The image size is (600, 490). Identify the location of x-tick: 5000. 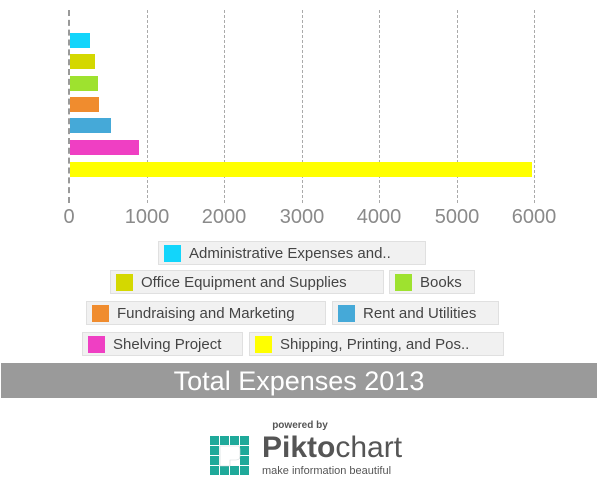
(457, 217).